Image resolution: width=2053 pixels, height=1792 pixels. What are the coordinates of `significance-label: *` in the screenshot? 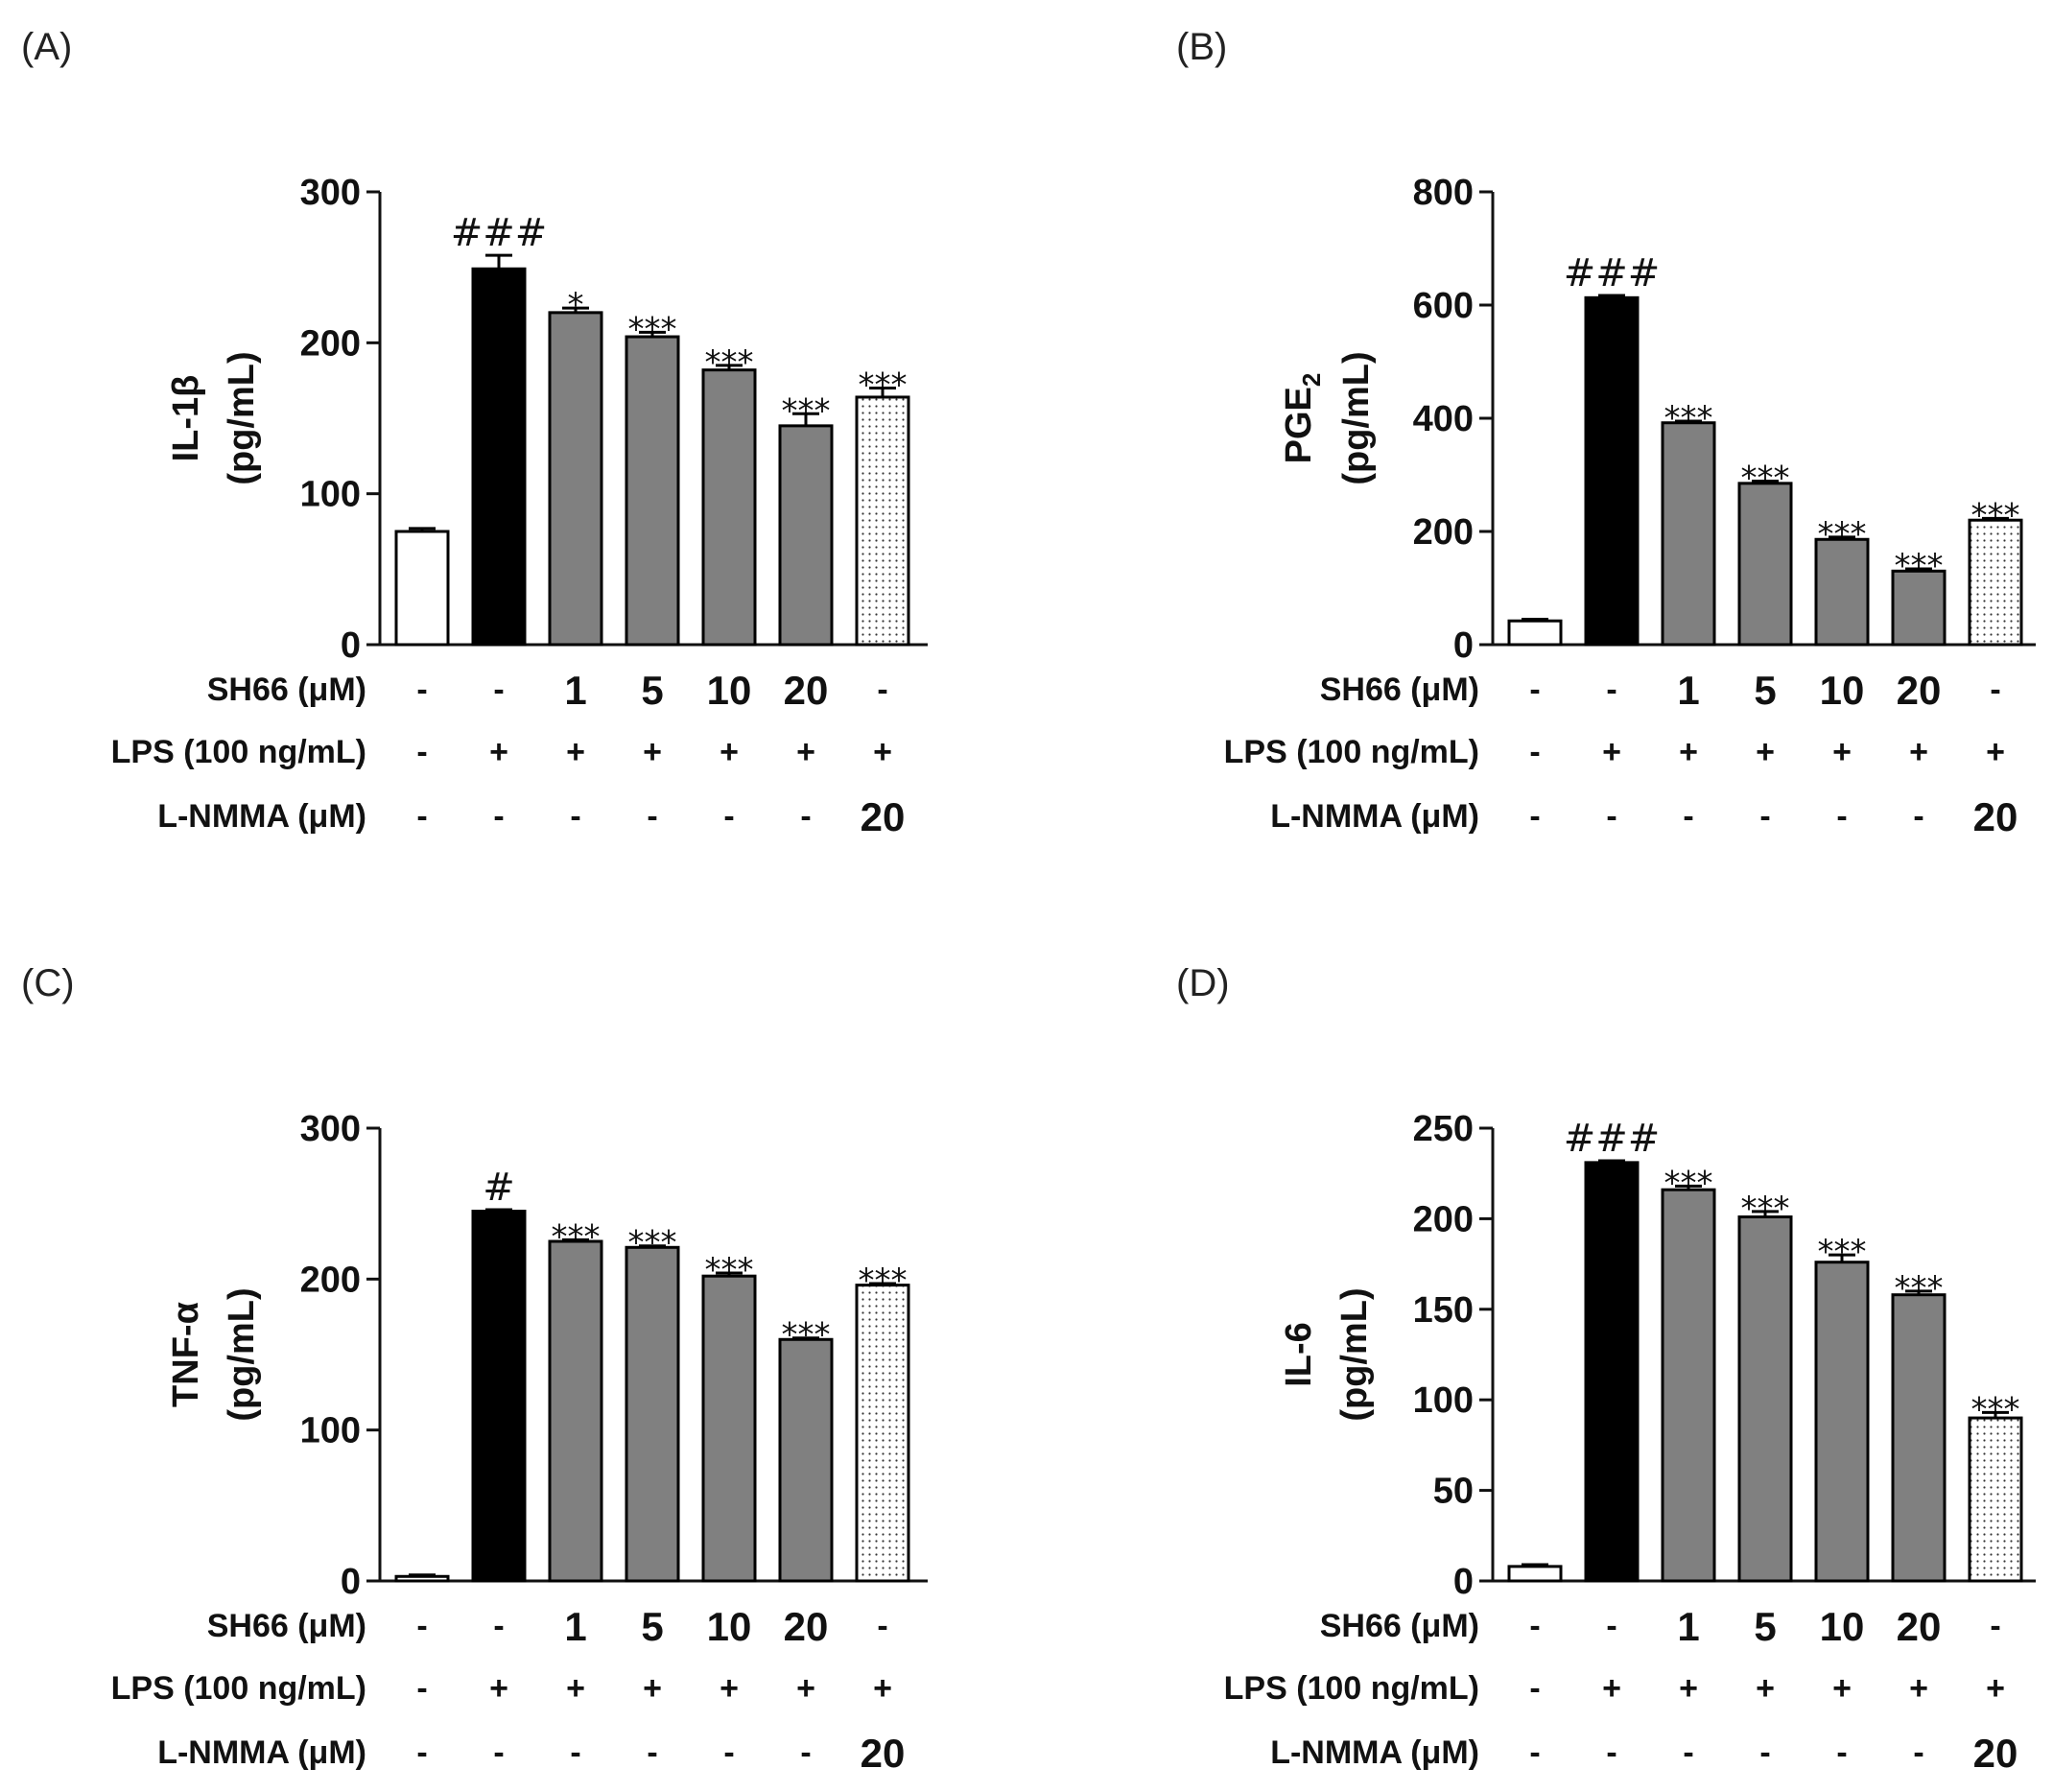 It's located at (576, 305).